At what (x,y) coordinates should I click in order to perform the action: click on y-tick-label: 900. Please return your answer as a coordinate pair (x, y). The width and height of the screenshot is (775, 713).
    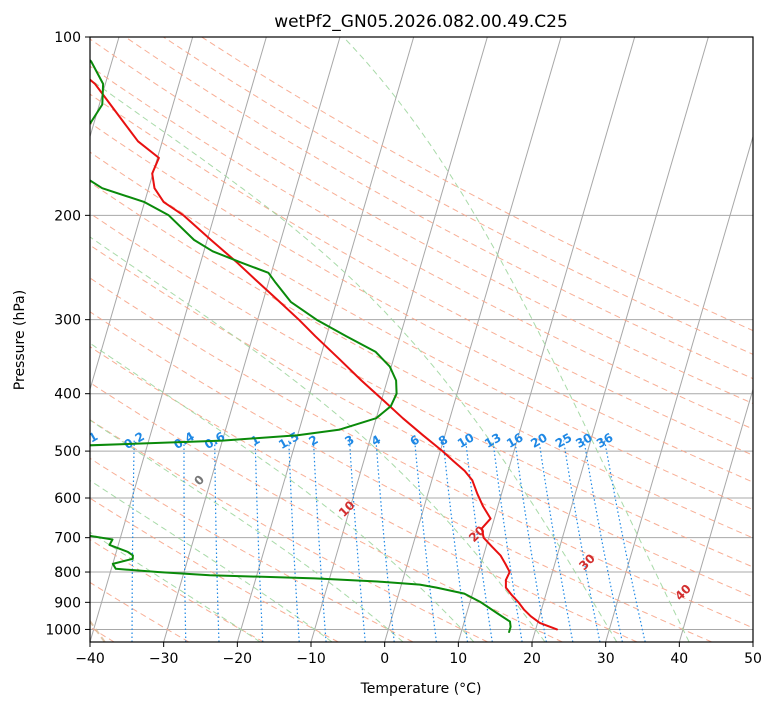
    Looking at the image, I should click on (67, 603).